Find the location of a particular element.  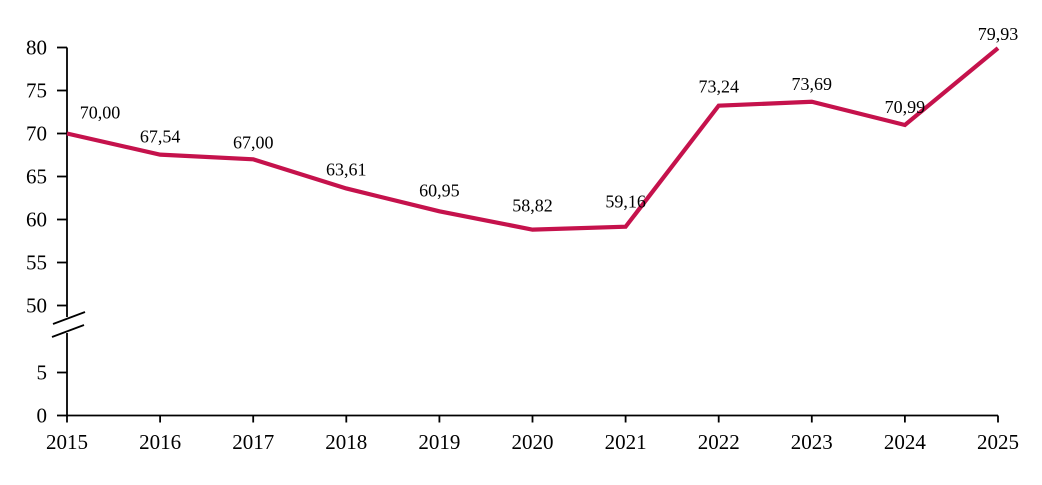

y-tick-label: 0 is located at coordinates (42, 416).